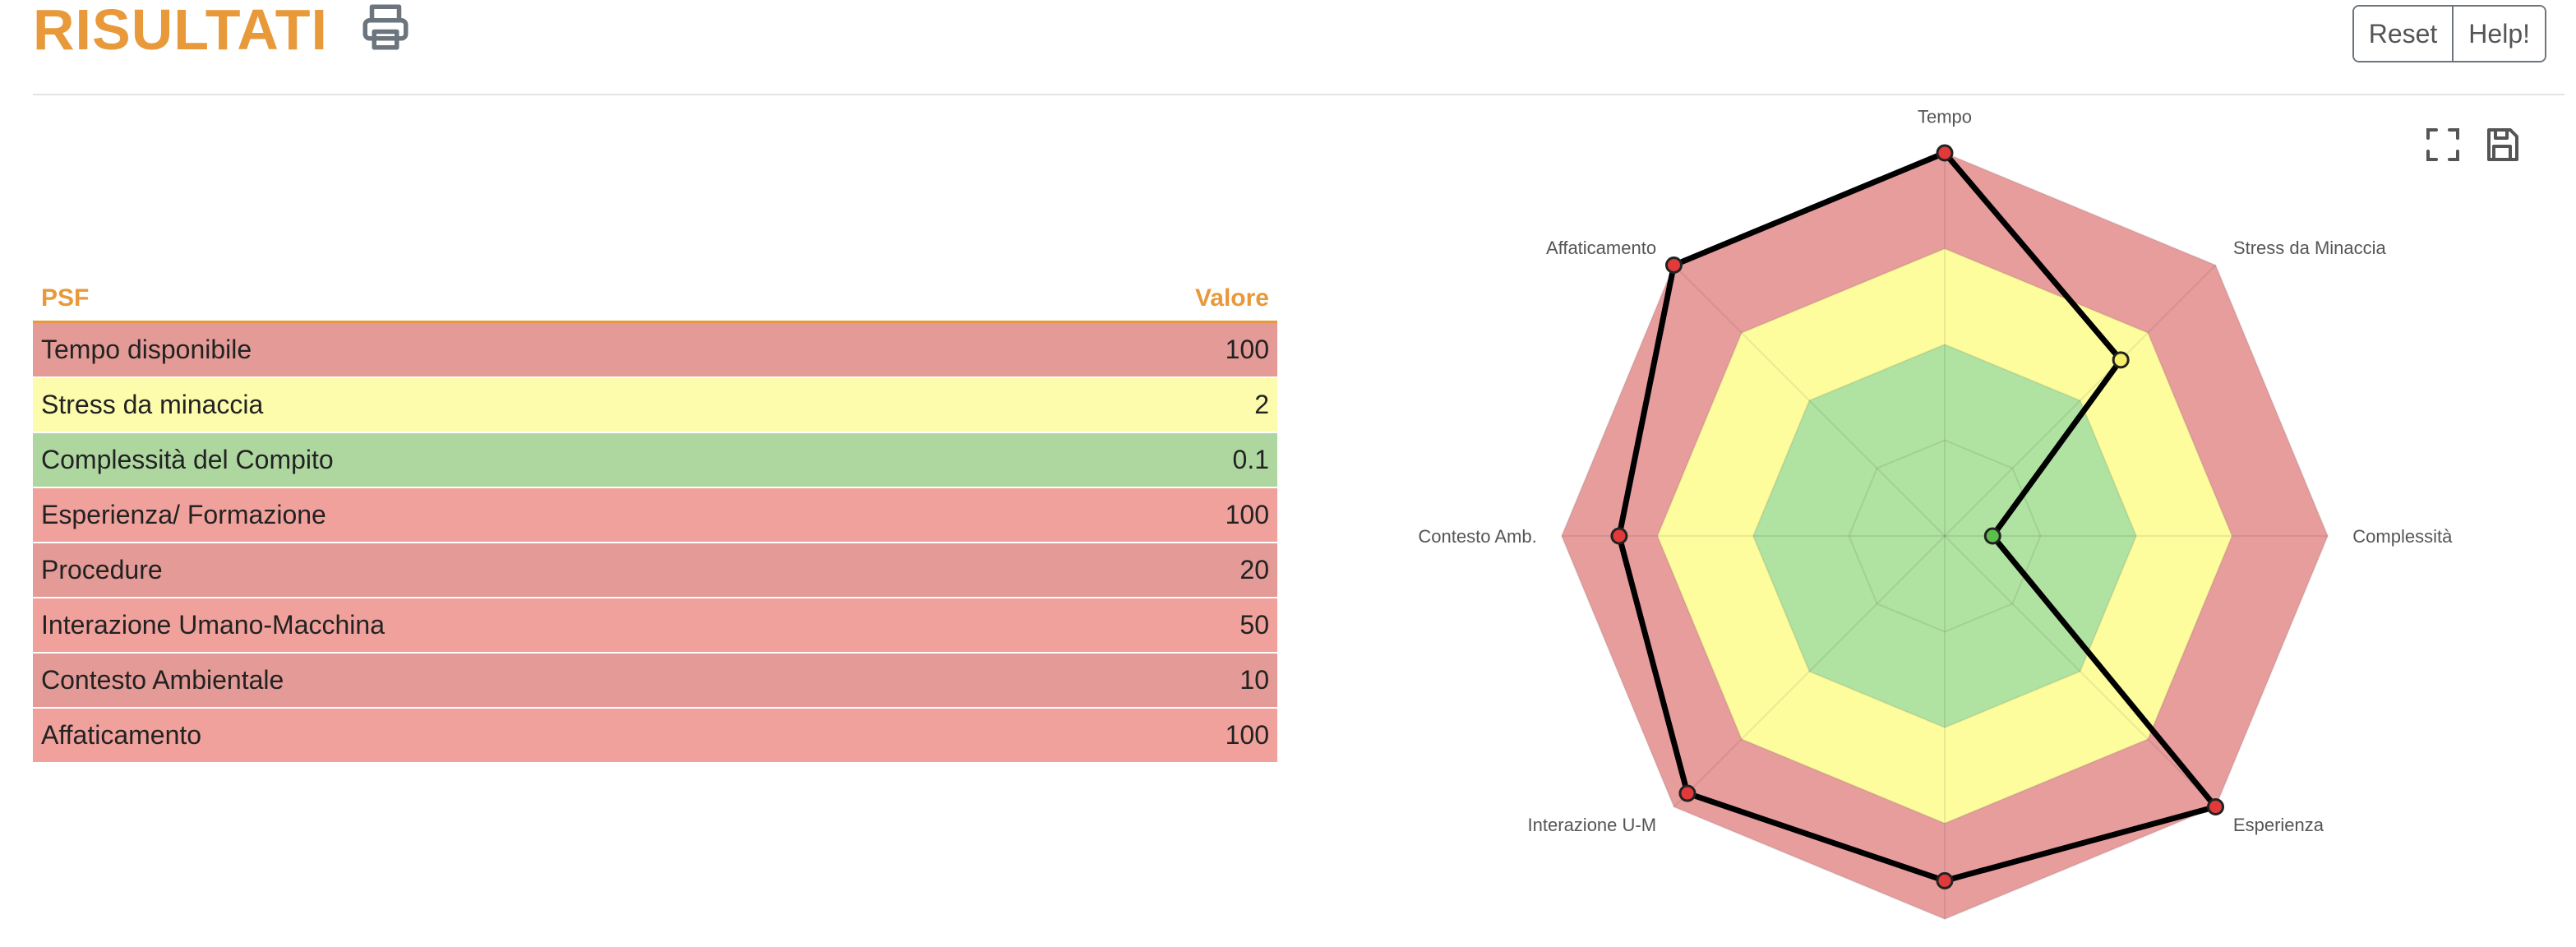 This screenshot has width=2576, height=947. I want to click on printer-icon, so click(386, 27).